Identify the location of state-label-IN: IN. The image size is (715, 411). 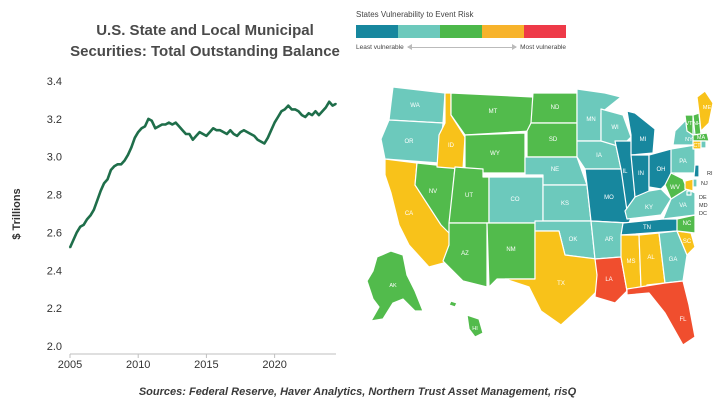
(641, 174).